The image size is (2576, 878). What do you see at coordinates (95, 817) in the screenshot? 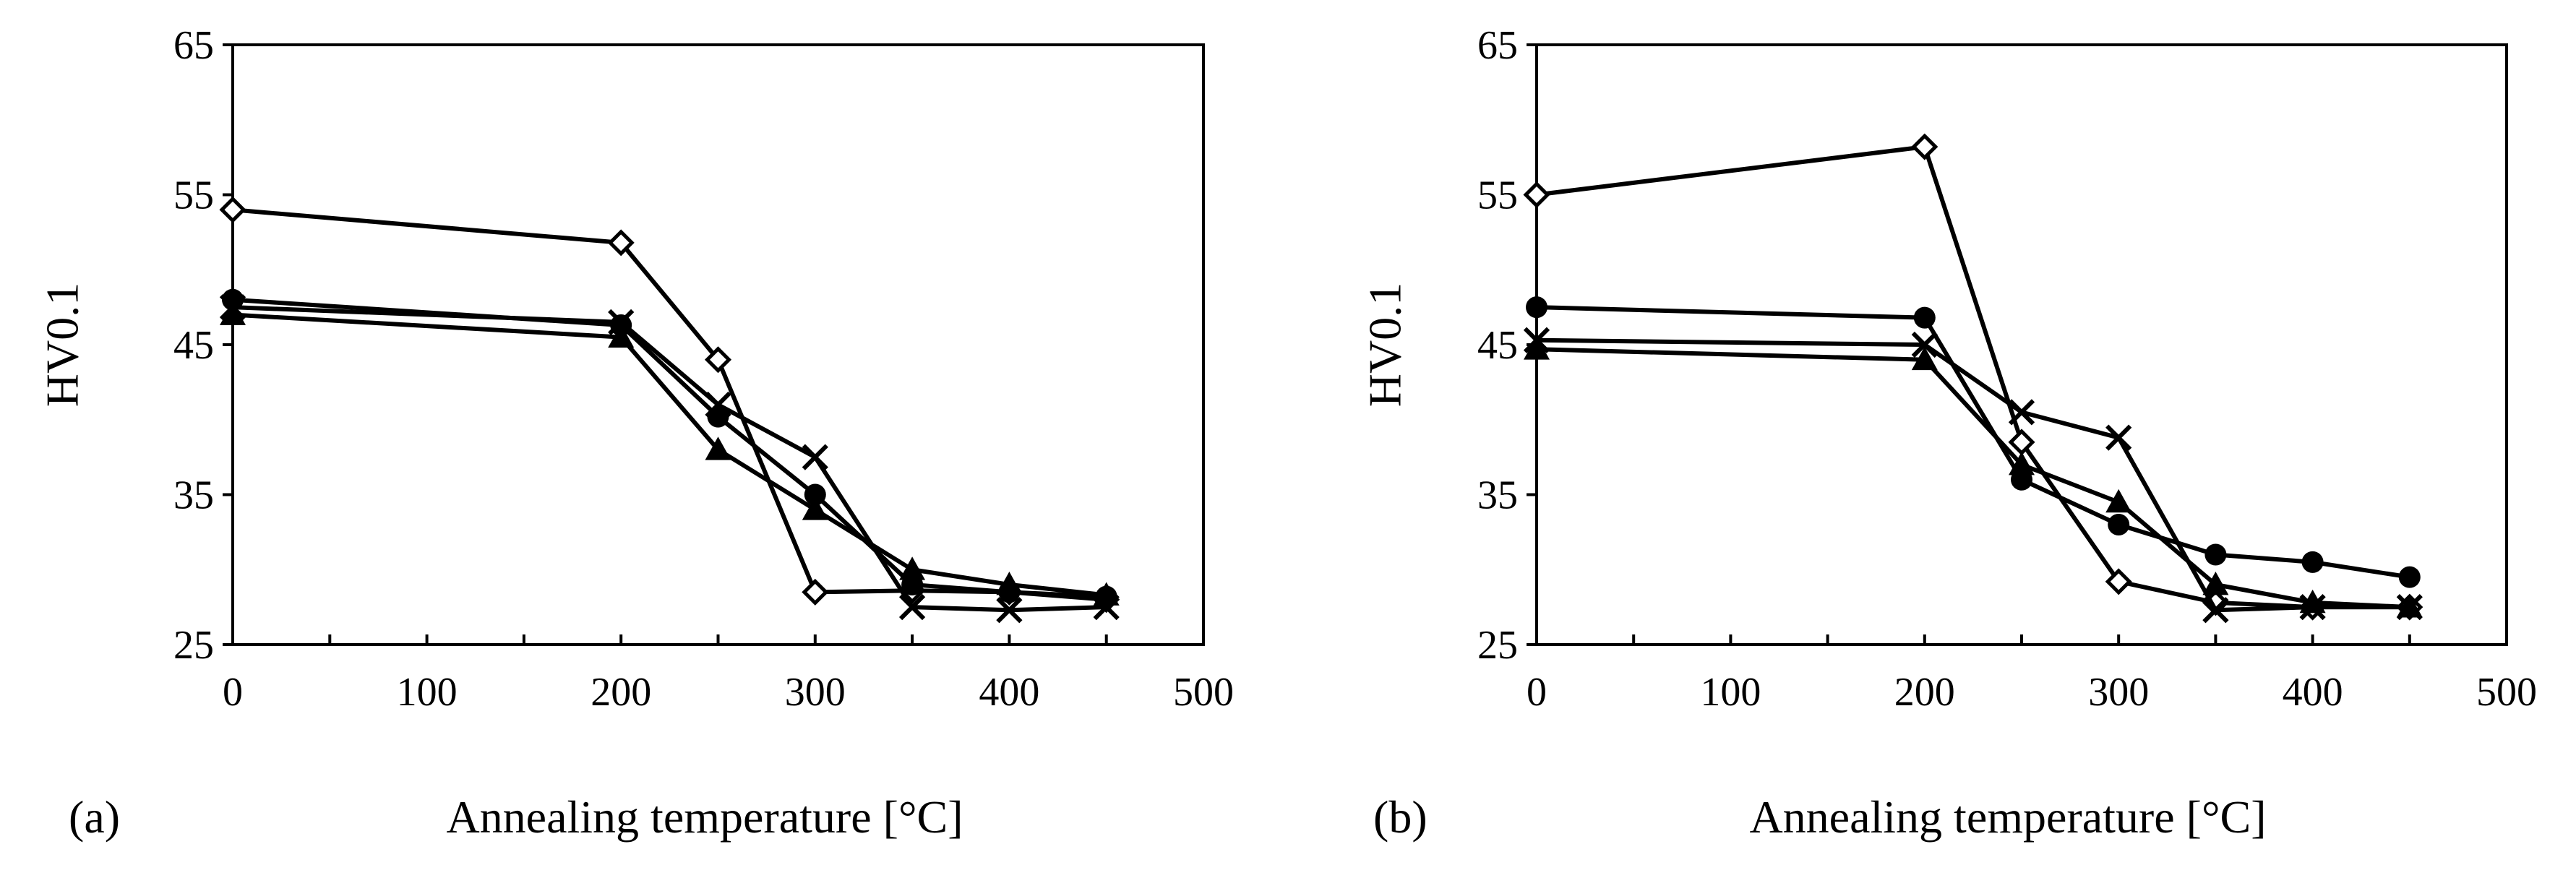
I see `panel-label: (a)` at bounding box center [95, 817].